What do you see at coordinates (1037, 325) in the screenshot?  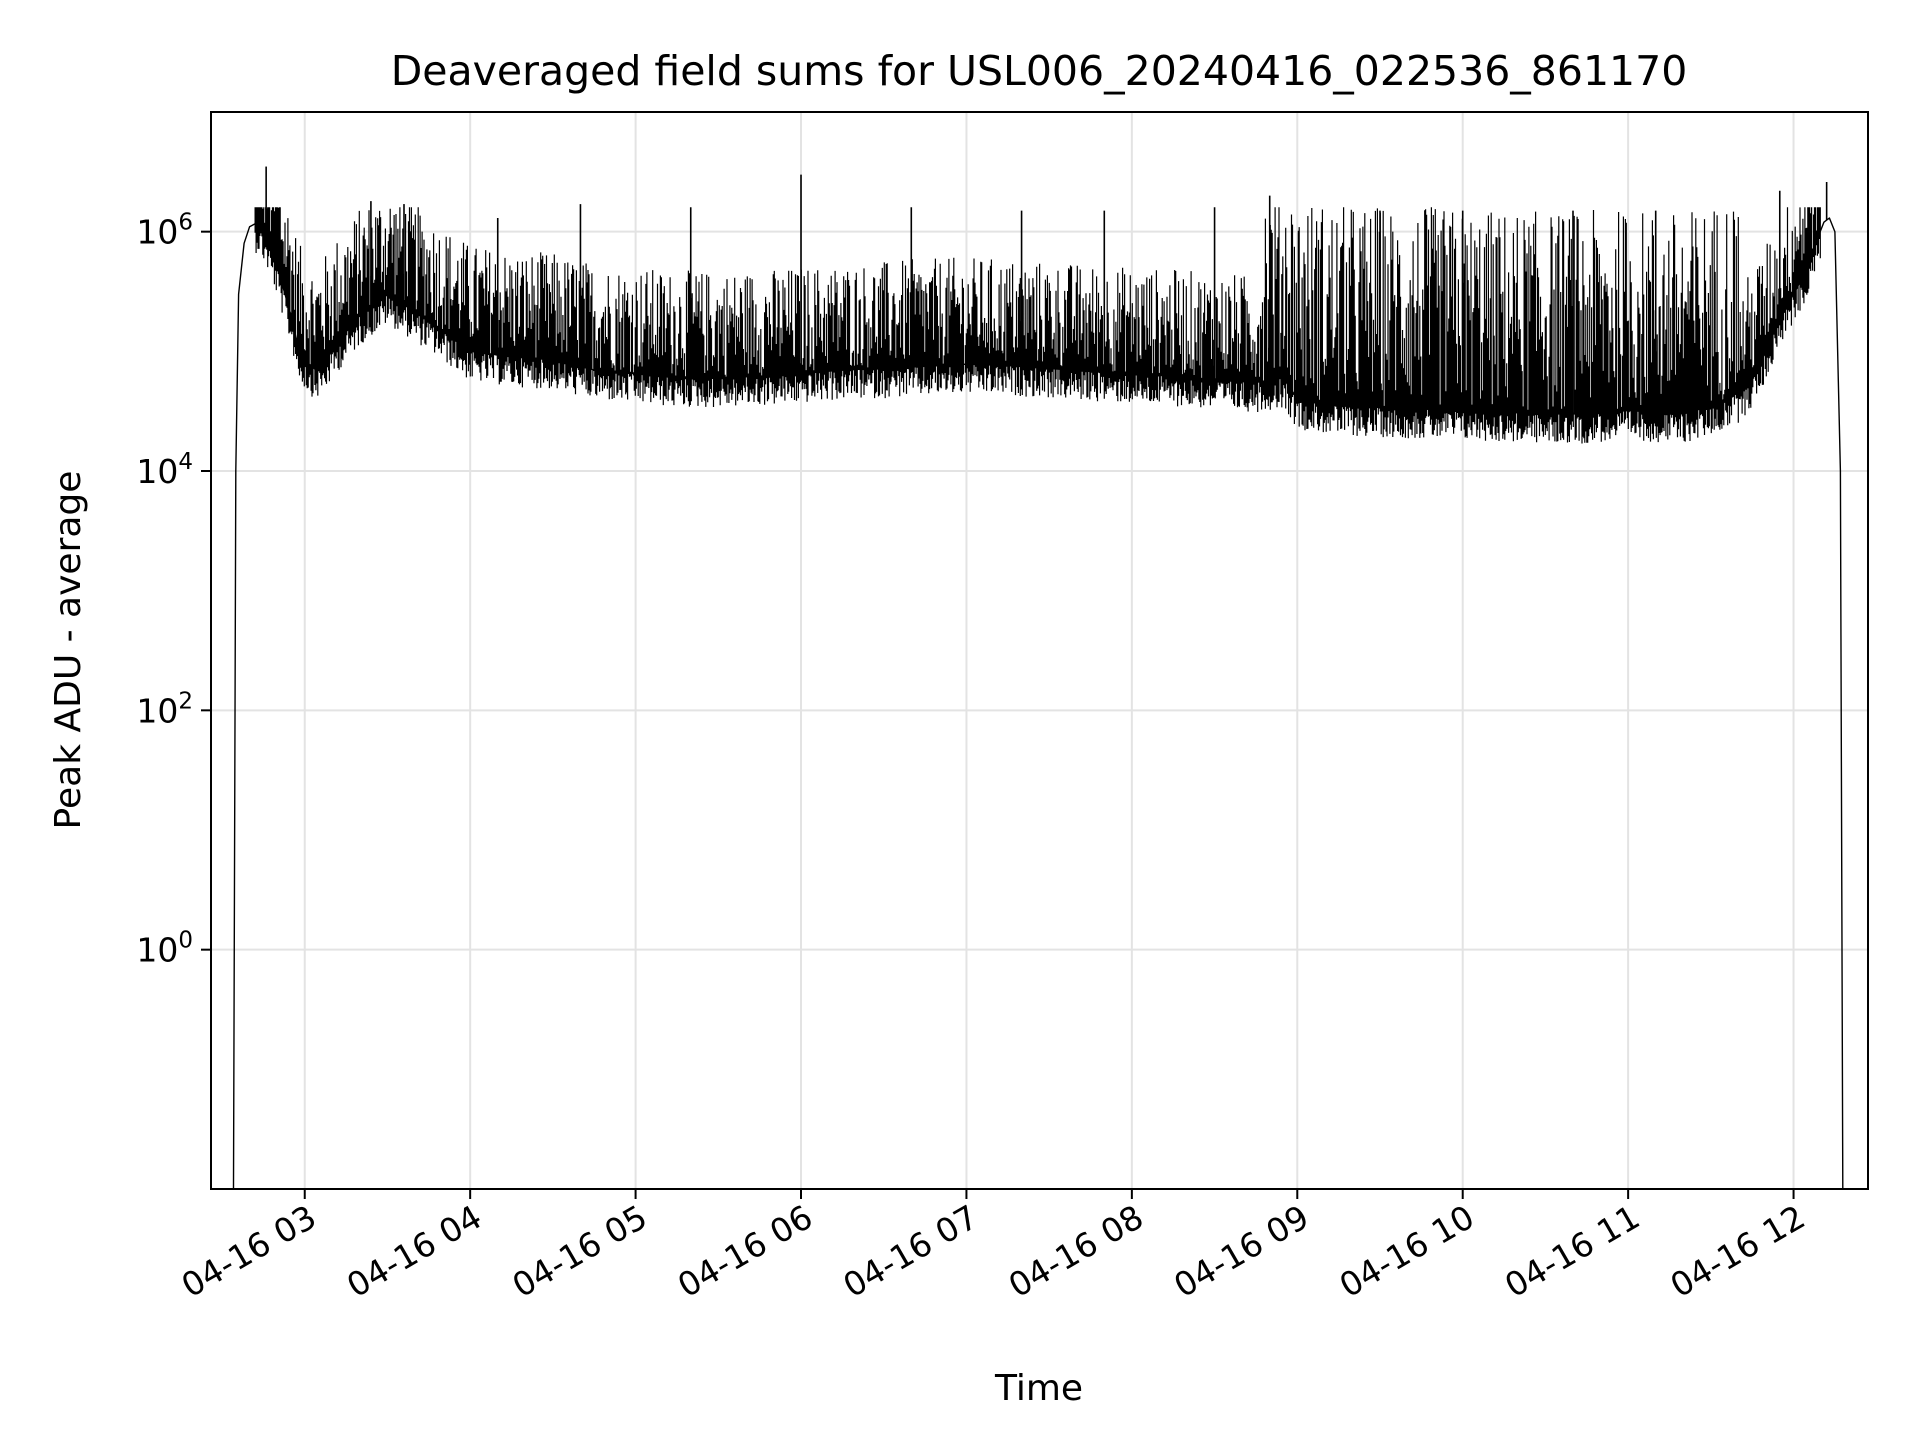 I see `noise-band` at bounding box center [1037, 325].